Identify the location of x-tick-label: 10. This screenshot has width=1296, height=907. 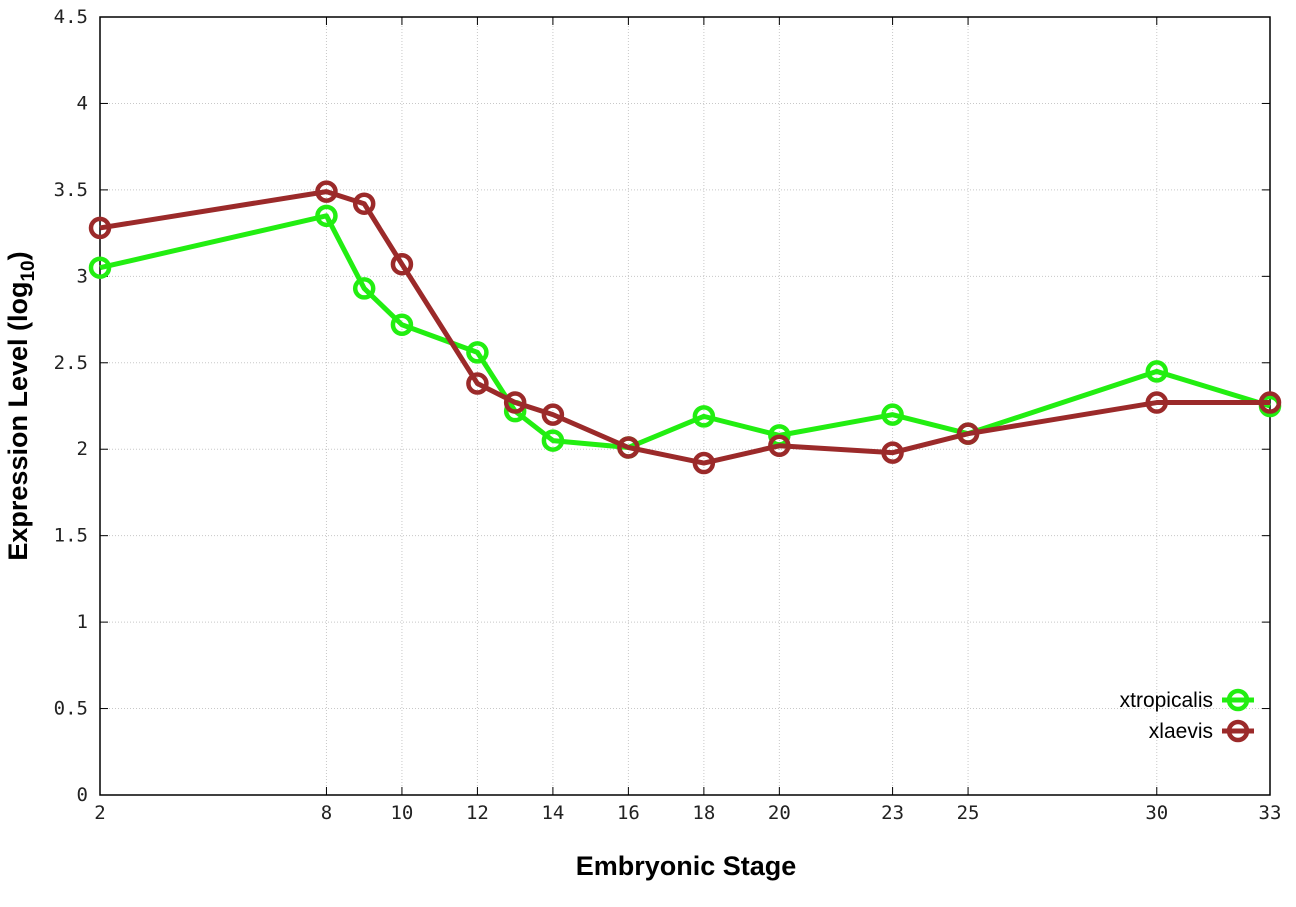
(401, 813).